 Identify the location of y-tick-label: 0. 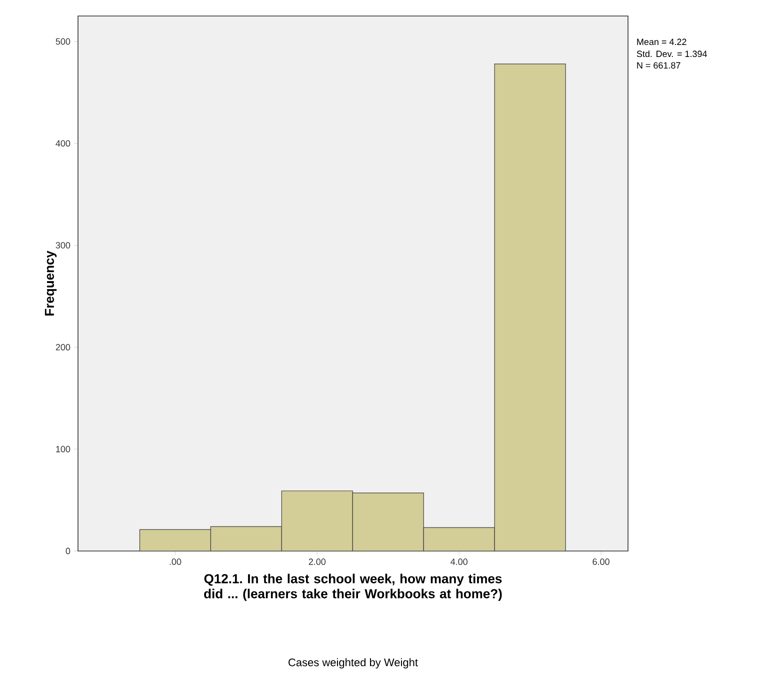
(68, 551).